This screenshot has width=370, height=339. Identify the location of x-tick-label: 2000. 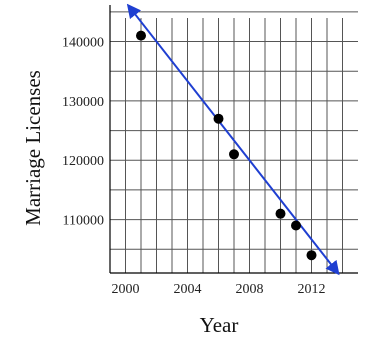
(126, 289).